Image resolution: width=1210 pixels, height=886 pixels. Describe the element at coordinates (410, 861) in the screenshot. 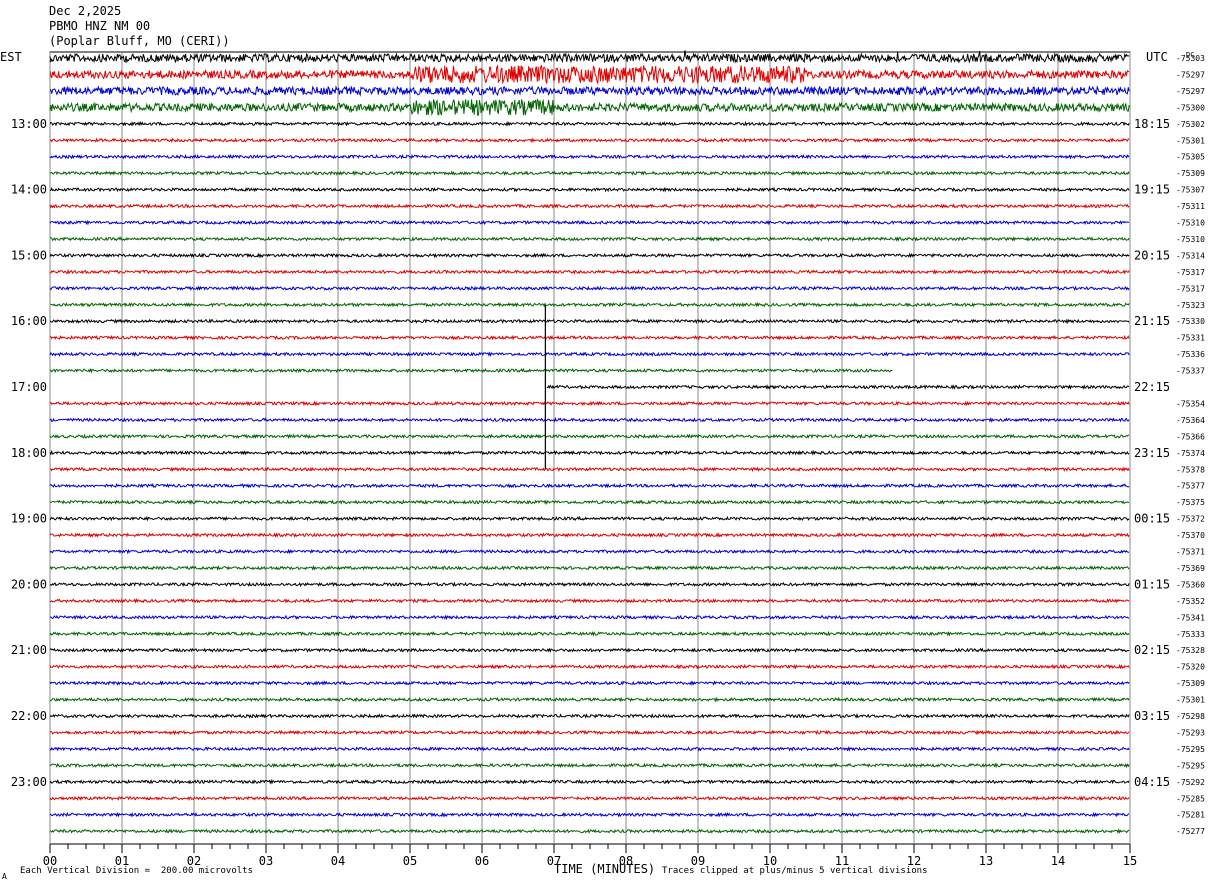

I see `x-tick-label: 05` at that location.